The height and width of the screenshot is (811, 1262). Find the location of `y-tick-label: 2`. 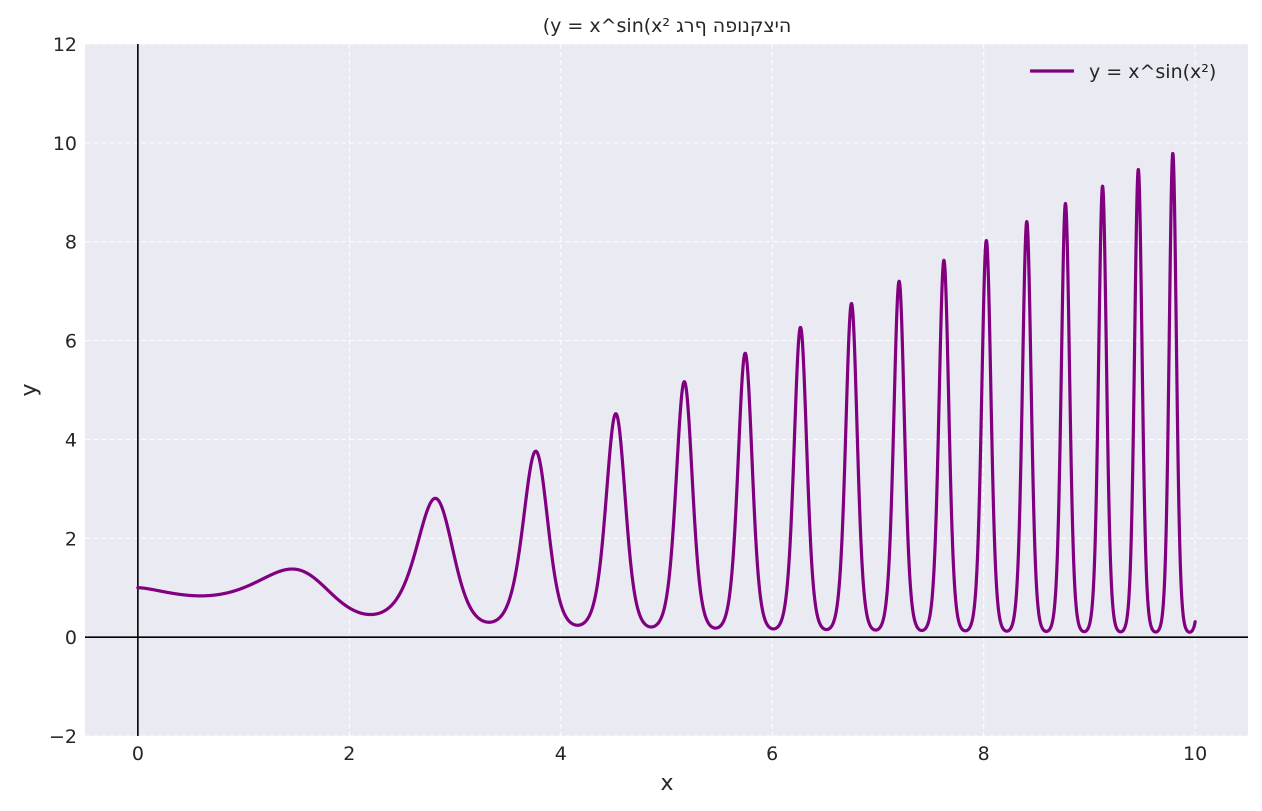

y-tick-label: 2 is located at coordinates (71, 539).